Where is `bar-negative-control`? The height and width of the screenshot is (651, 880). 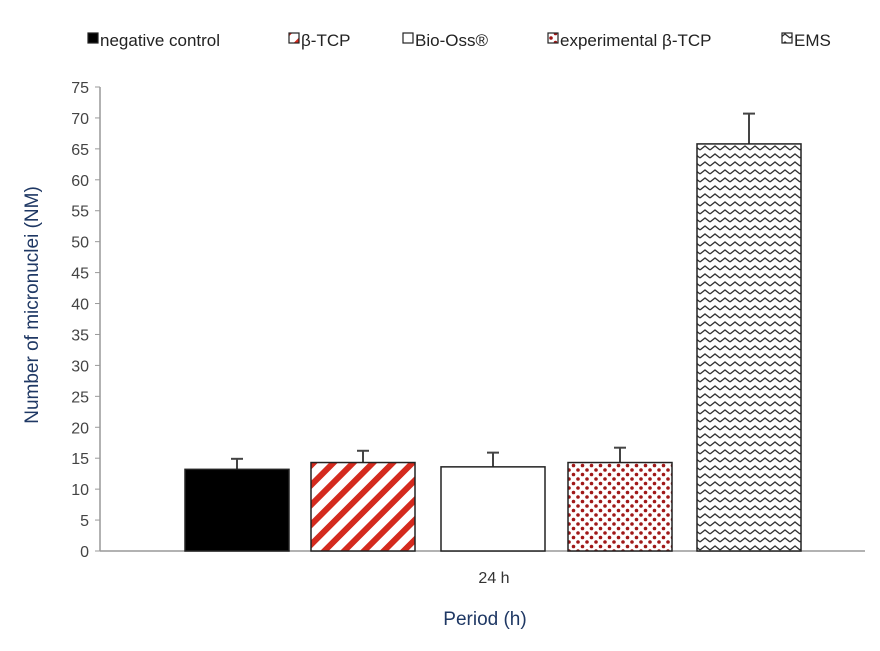
bar-negative-control is located at coordinates (237, 510).